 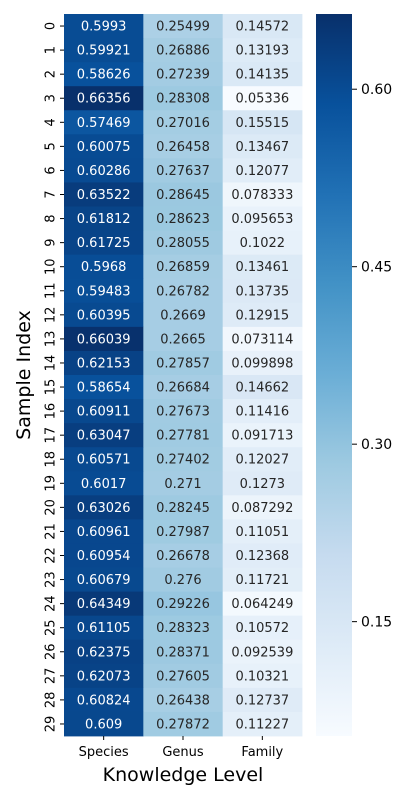 I want to click on cell-value-label: 0.078333, so click(x=262, y=195).